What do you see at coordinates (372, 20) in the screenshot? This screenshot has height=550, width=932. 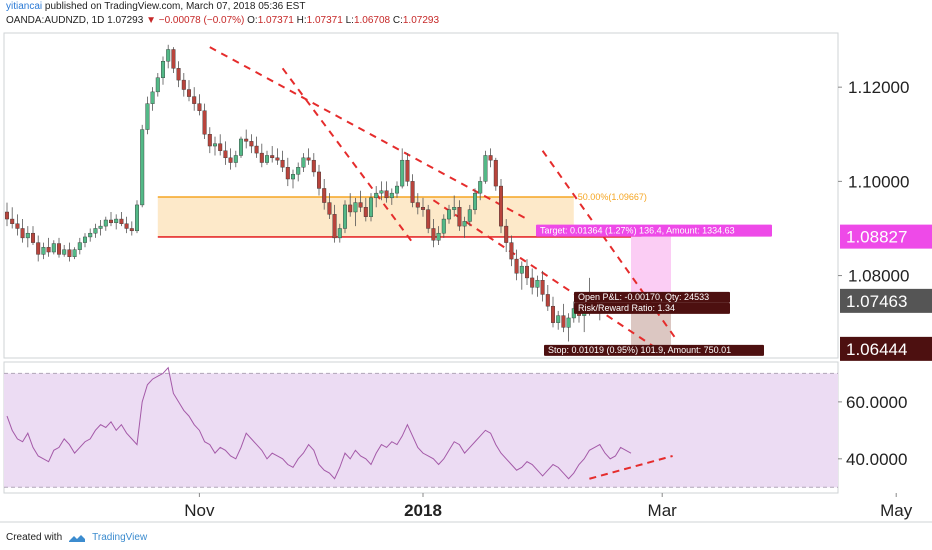 I see `low-value: 1.06708` at bounding box center [372, 20].